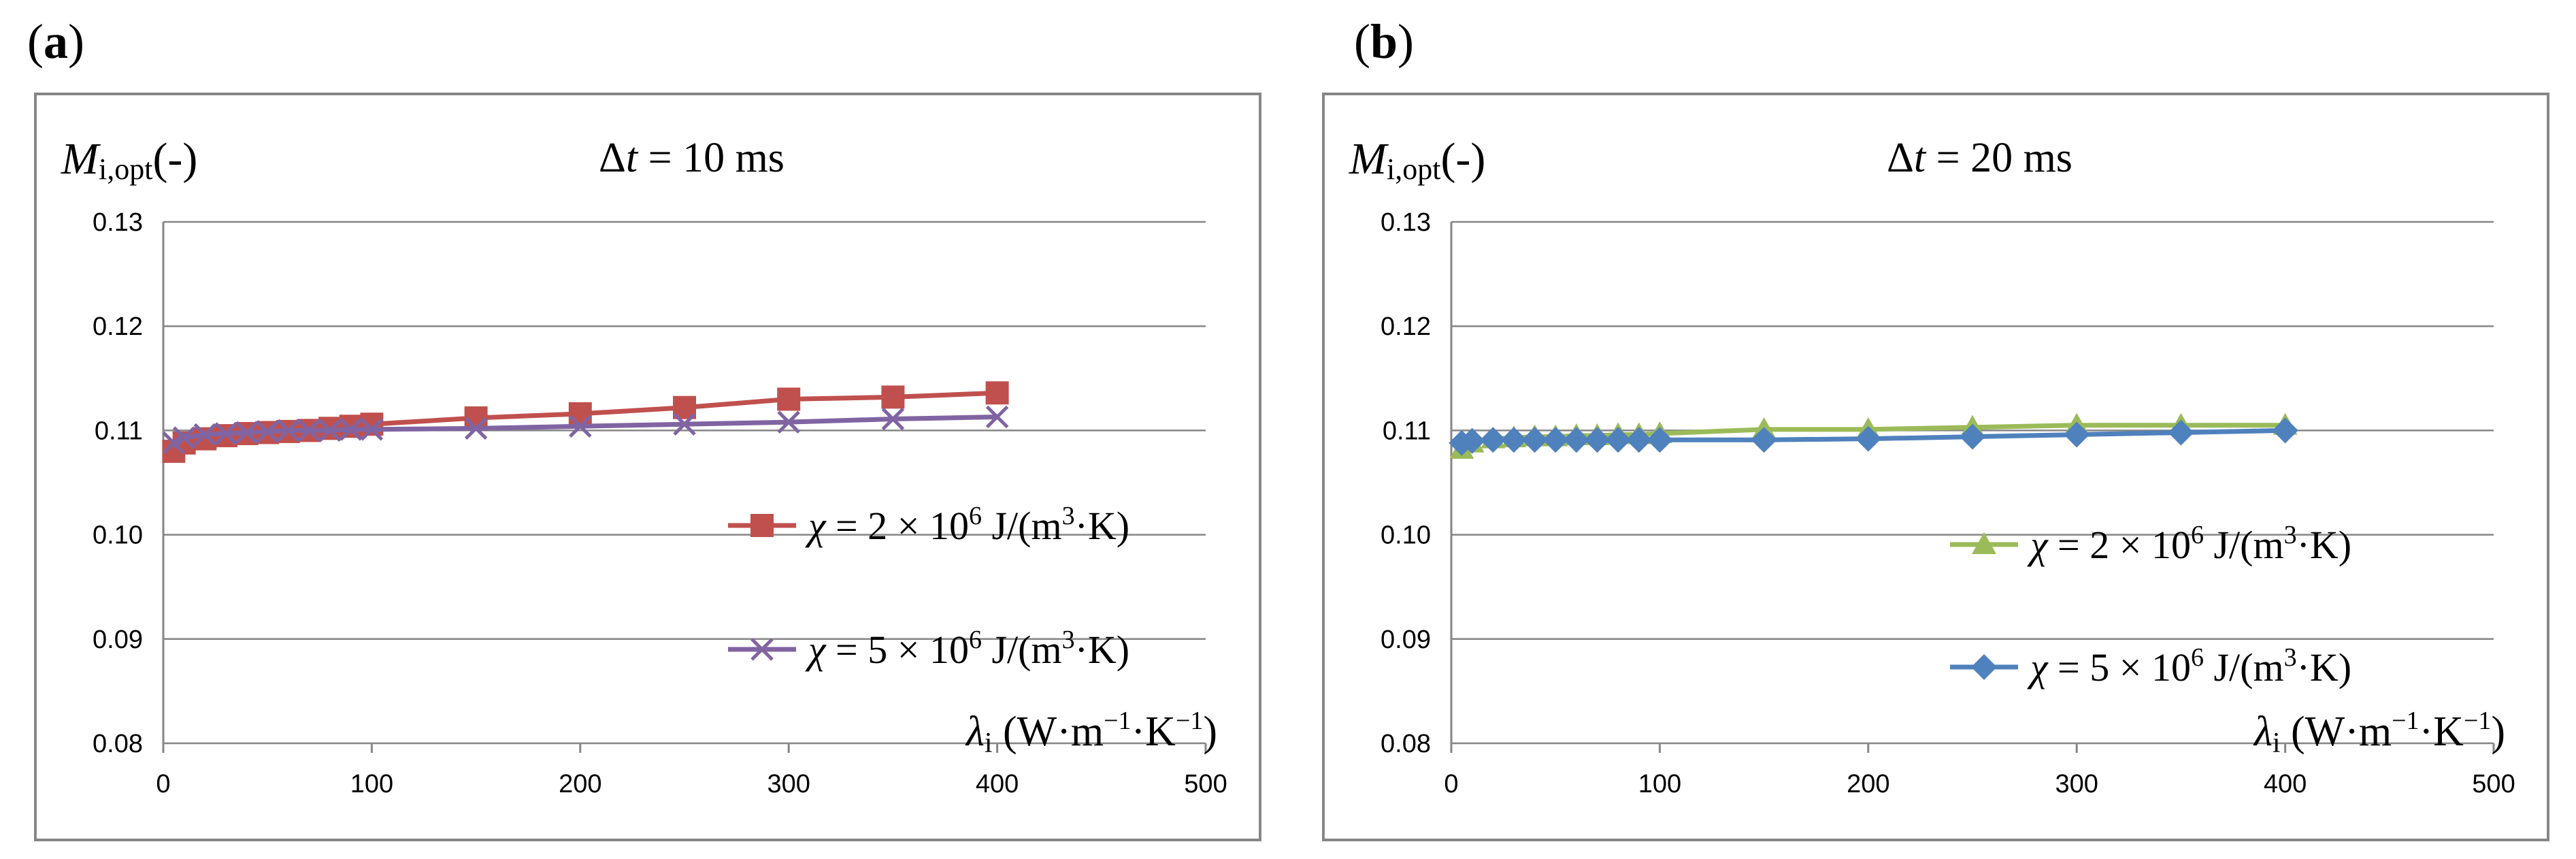 This screenshot has height=859, width=2576. I want to click on panel-label-a: (a), so click(55, 41).